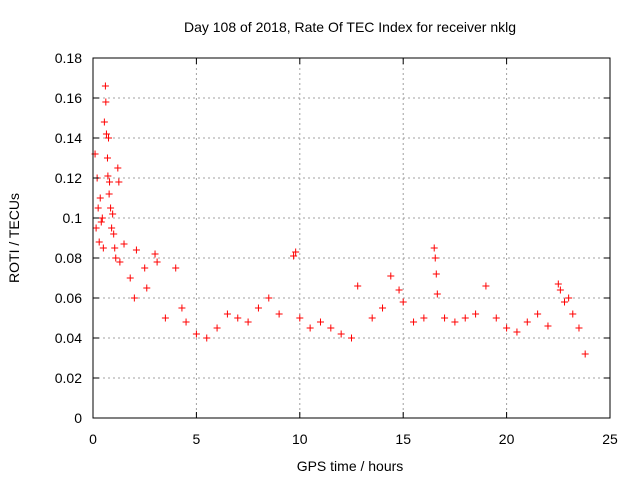 The width and height of the screenshot is (640, 480). What do you see at coordinates (68, 238) in the screenshot?
I see `y-tick-labels: 0 0.02 0.04 0.06 0.08 0.1 0.12 0.14 0.16 0.18` at bounding box center [68, 238].